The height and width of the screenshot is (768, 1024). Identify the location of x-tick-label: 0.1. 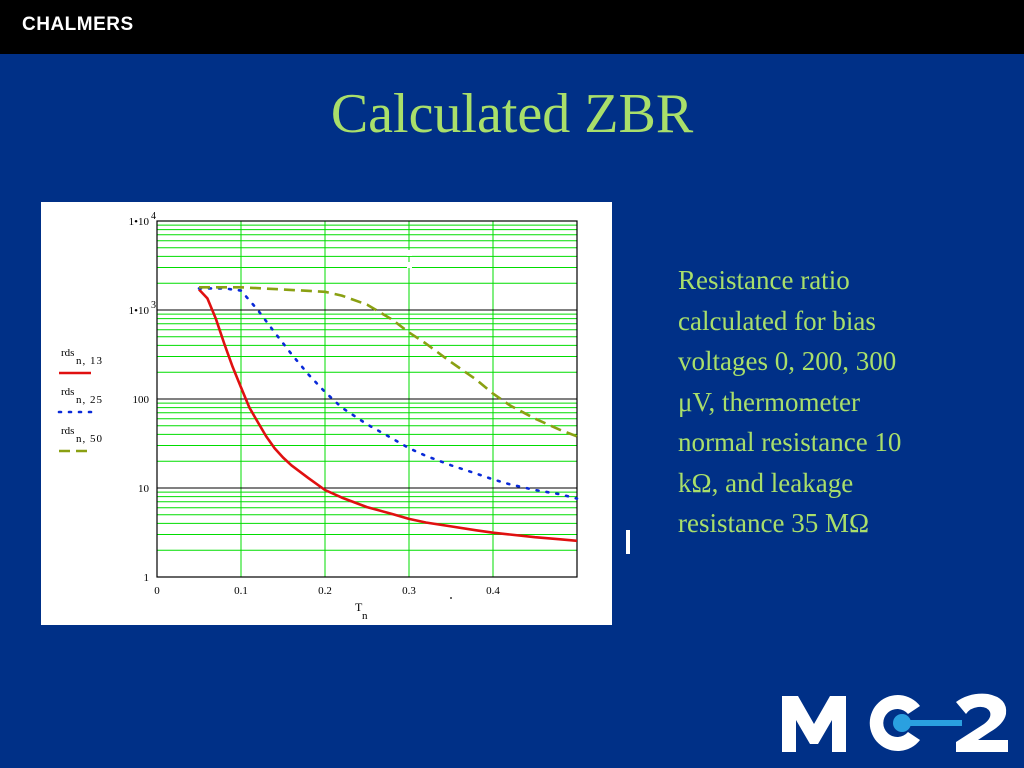
(241, 591).